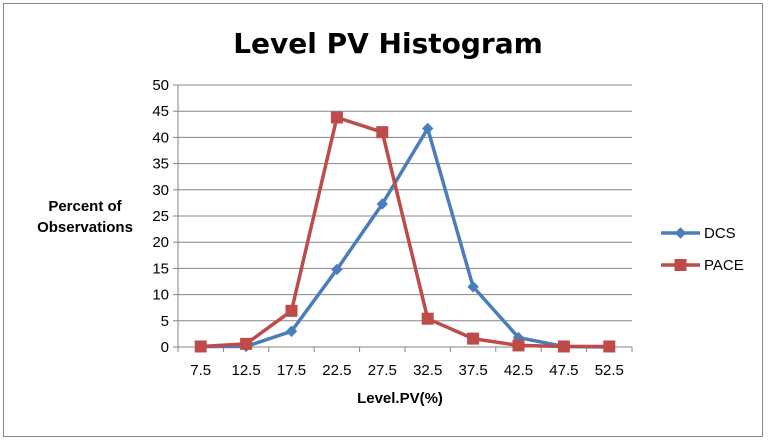 The height and width of the screenshot is (442, 768). I want to click on x-tick-label: 37.5, so click(472, 370).